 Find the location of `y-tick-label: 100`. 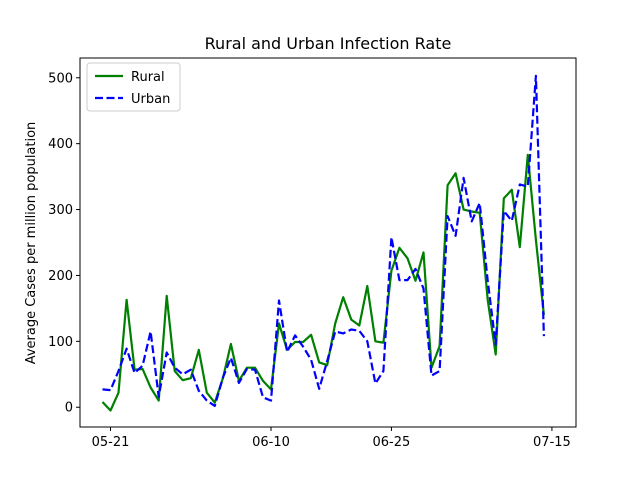

y-tick-label: 100 is located at coordinates (60, 342).